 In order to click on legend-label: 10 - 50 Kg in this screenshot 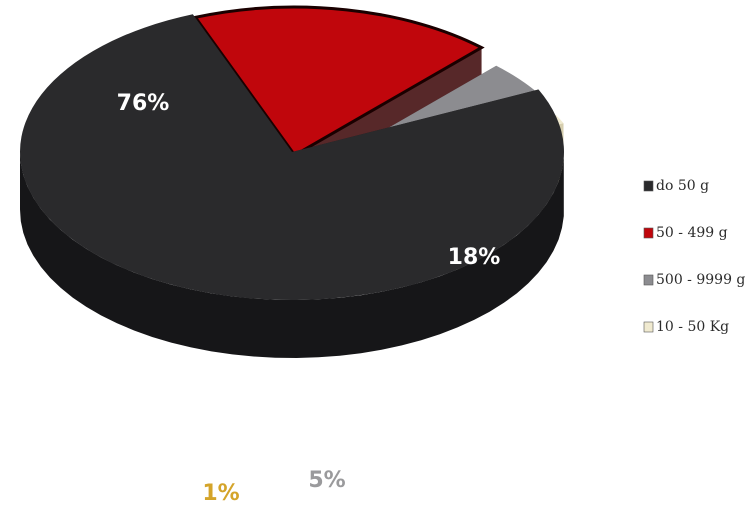, I will do `click(692, 327)`.